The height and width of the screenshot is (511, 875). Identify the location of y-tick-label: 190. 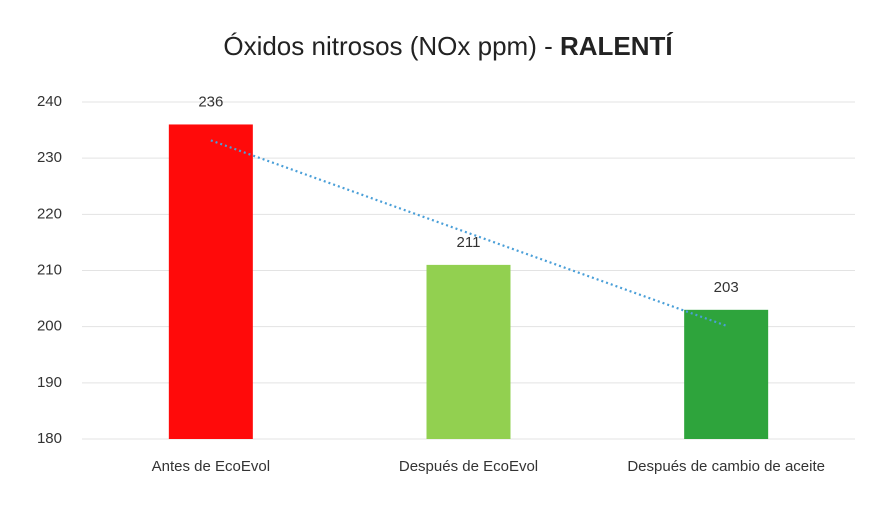
(49, 382).